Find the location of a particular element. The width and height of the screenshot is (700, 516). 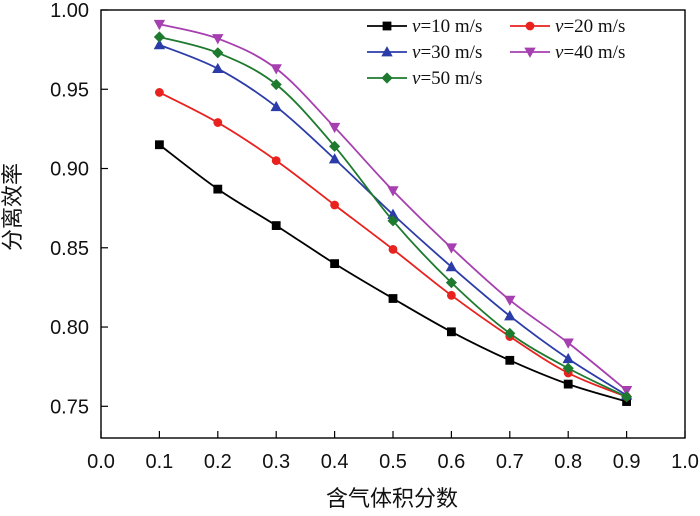

x-tick-label: 0.1 is located at coordinates (159, 462).